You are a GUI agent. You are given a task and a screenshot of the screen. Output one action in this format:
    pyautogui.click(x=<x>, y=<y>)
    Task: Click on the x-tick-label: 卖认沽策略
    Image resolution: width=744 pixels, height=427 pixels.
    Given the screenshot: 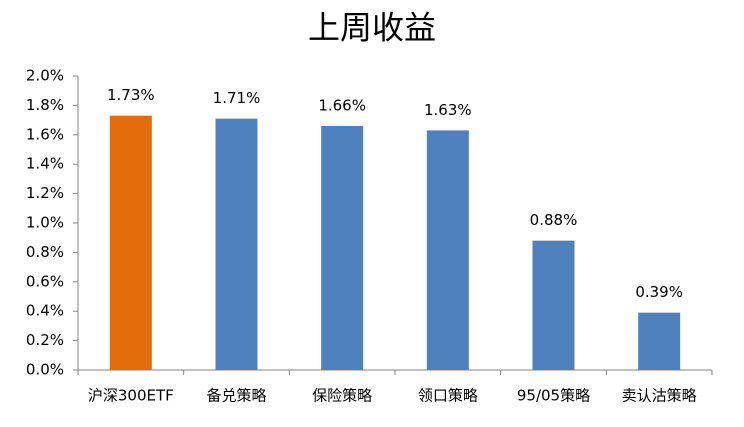 What is the action you would take?
    pyautogui.click(x=659, y=396)
    